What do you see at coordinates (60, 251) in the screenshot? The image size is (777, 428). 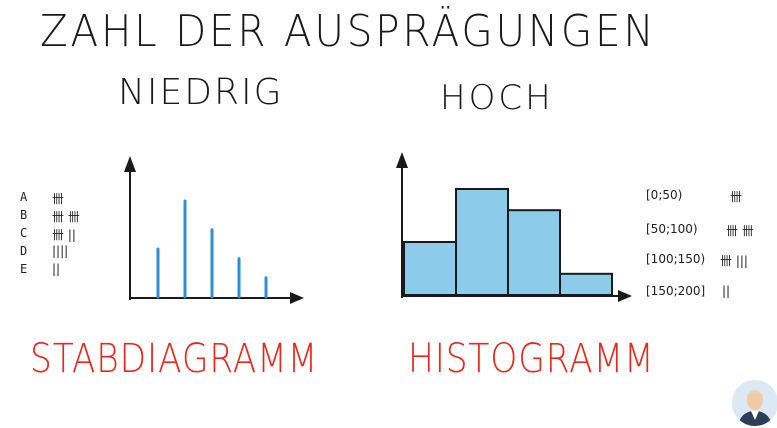 I see `tally-mark: ||||` at bounding box center [60, 251].